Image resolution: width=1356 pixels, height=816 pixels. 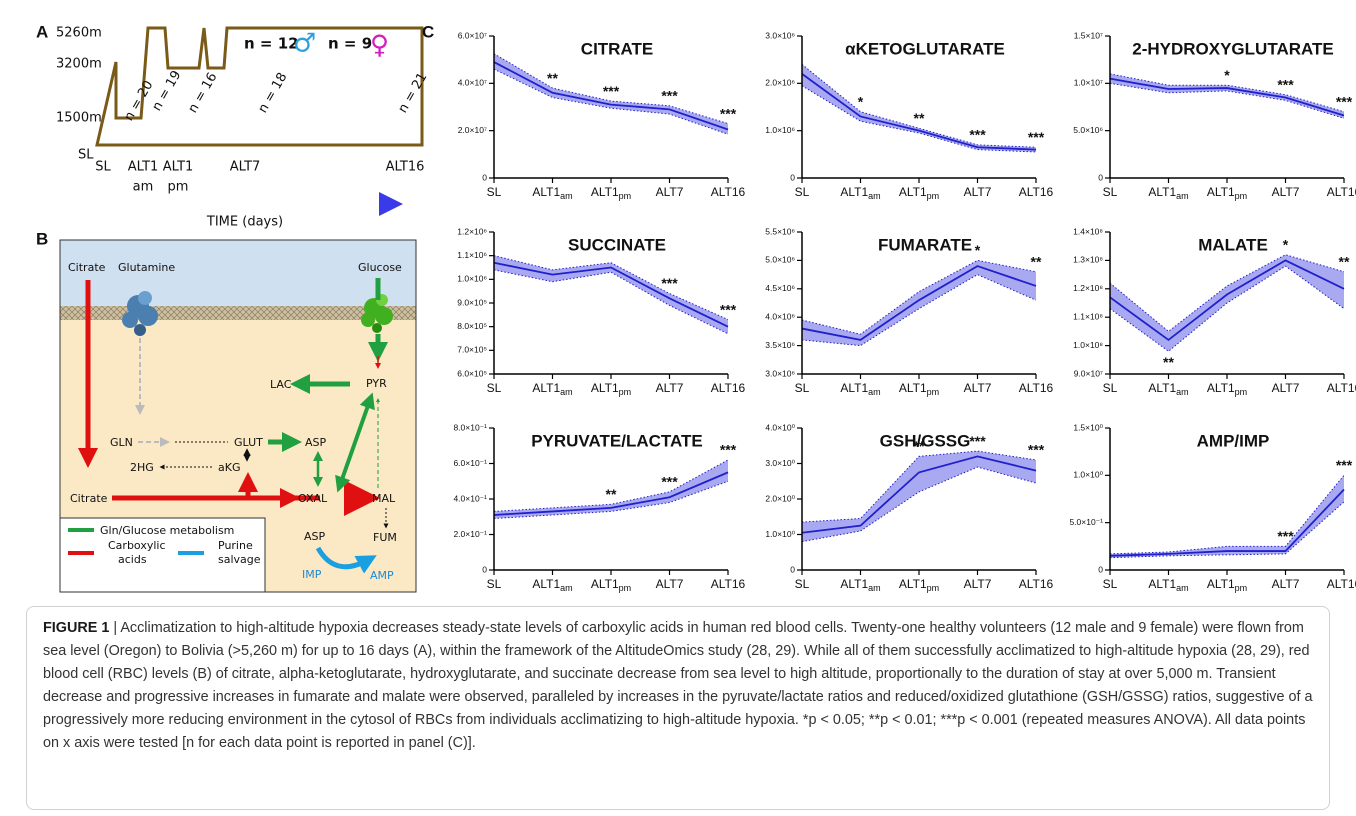 I want to click on transporter, so click(x=140, y=313).